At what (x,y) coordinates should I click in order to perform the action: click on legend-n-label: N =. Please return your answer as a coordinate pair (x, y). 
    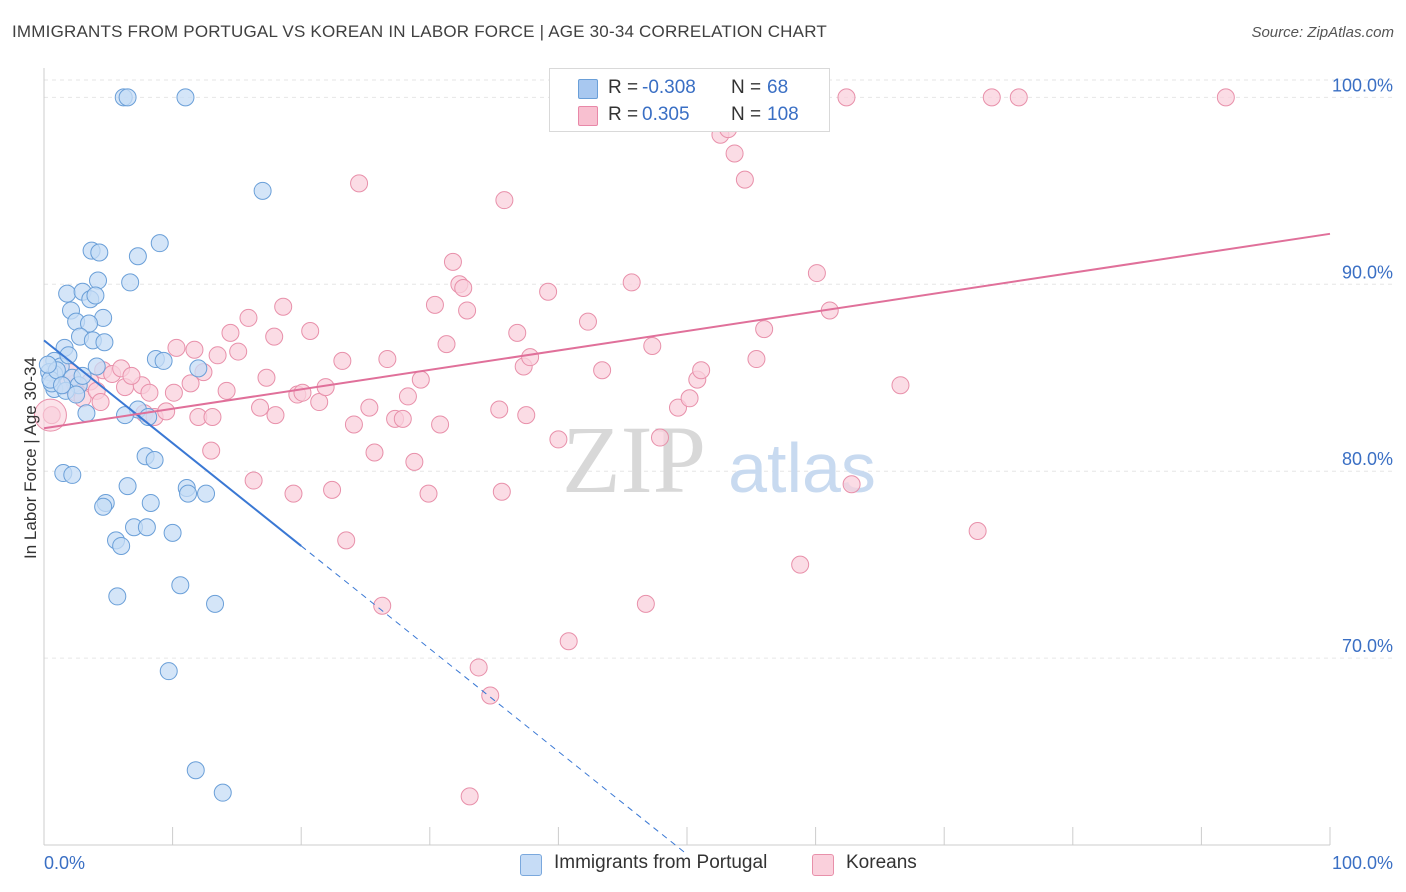
    Looking at the image, I should click on (746, 114).